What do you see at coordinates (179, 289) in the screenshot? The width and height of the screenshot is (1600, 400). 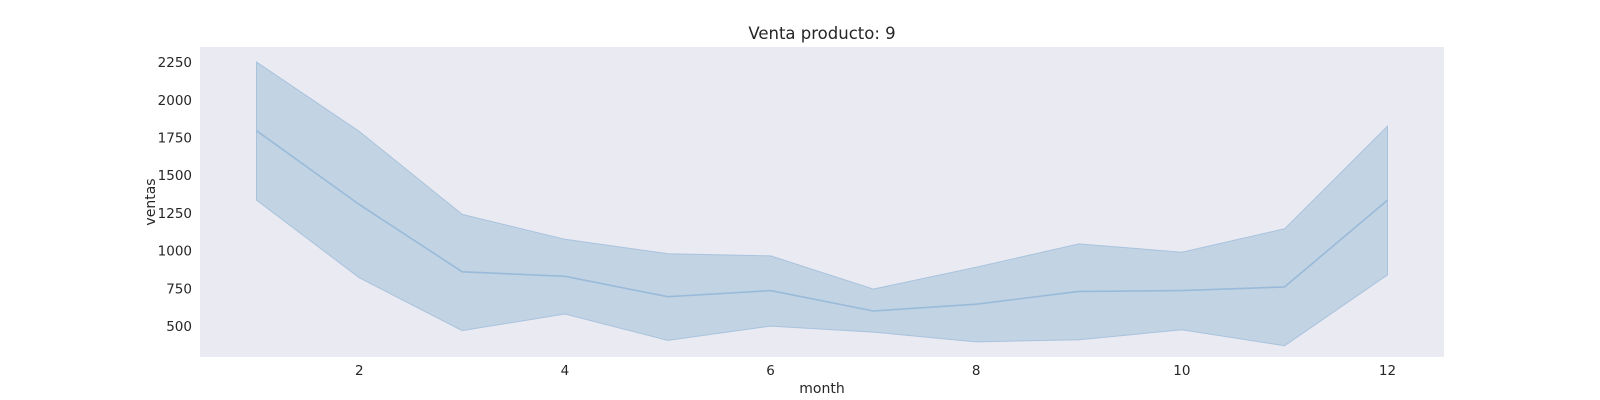 I see `y-tick-label: 750` at bounding box center [179, 289].